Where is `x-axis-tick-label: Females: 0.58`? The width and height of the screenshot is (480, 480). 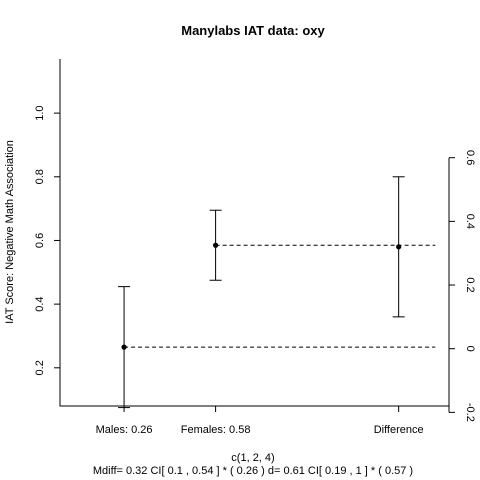
x-axis-tick-label: Females: 0.58 is located at coordinates (216, 430).